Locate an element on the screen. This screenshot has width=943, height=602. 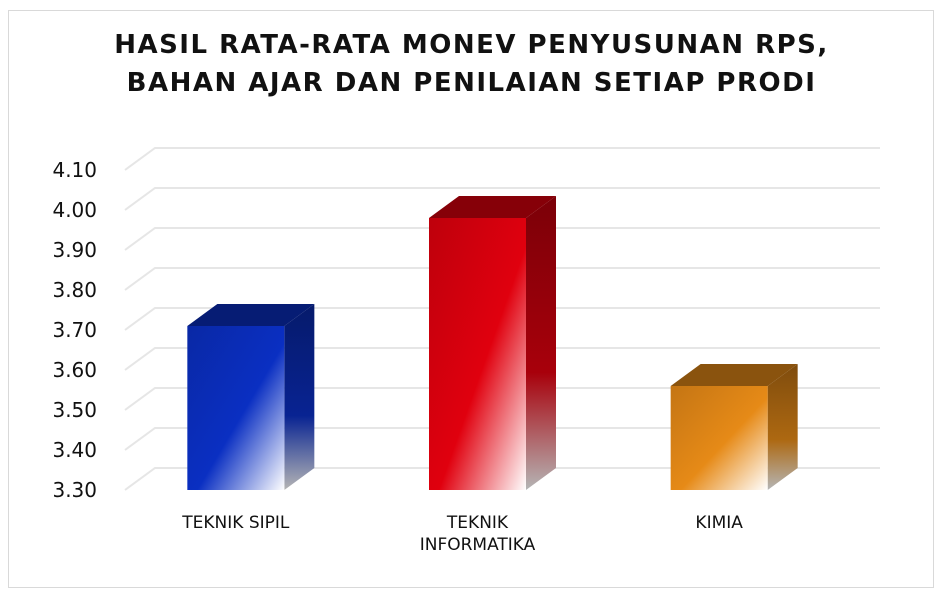
y-tick-label: 3.60 is located at coordinates (74, 370).